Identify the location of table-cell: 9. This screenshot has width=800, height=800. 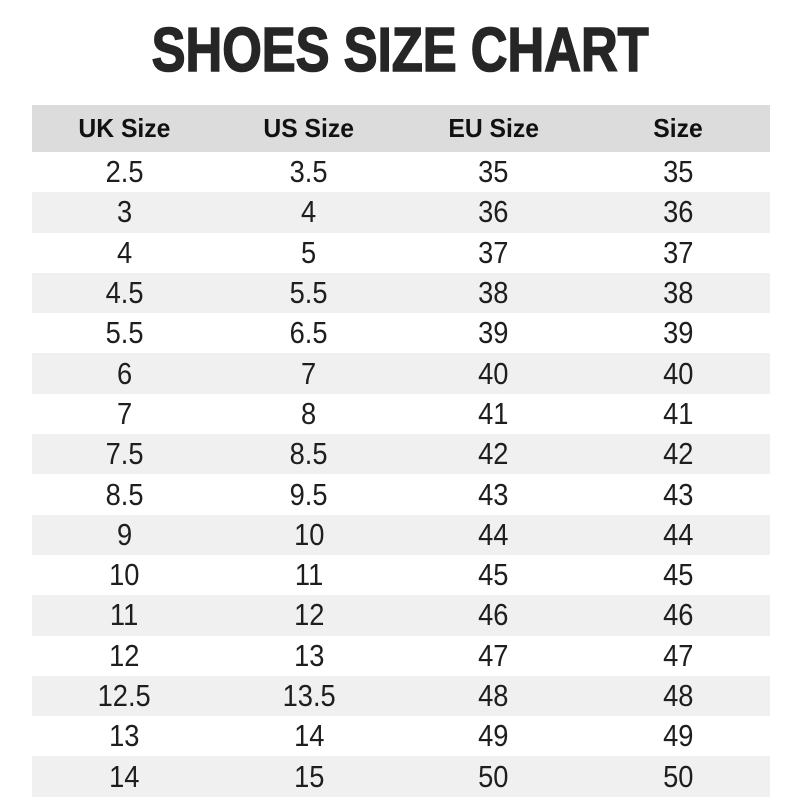
(124, 535).